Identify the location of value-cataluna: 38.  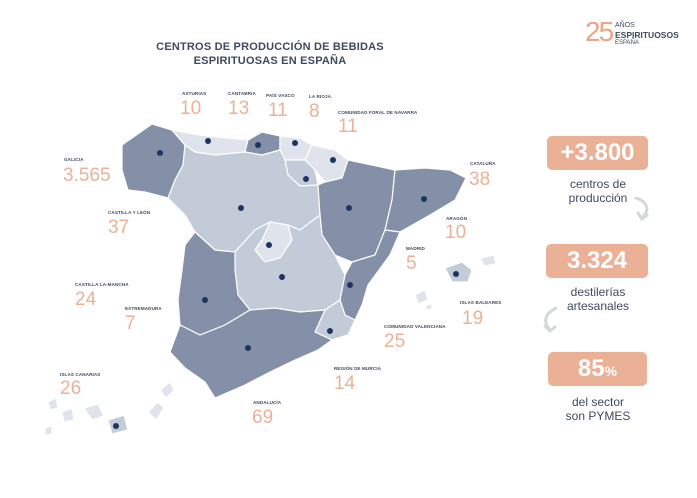
(480, 179).